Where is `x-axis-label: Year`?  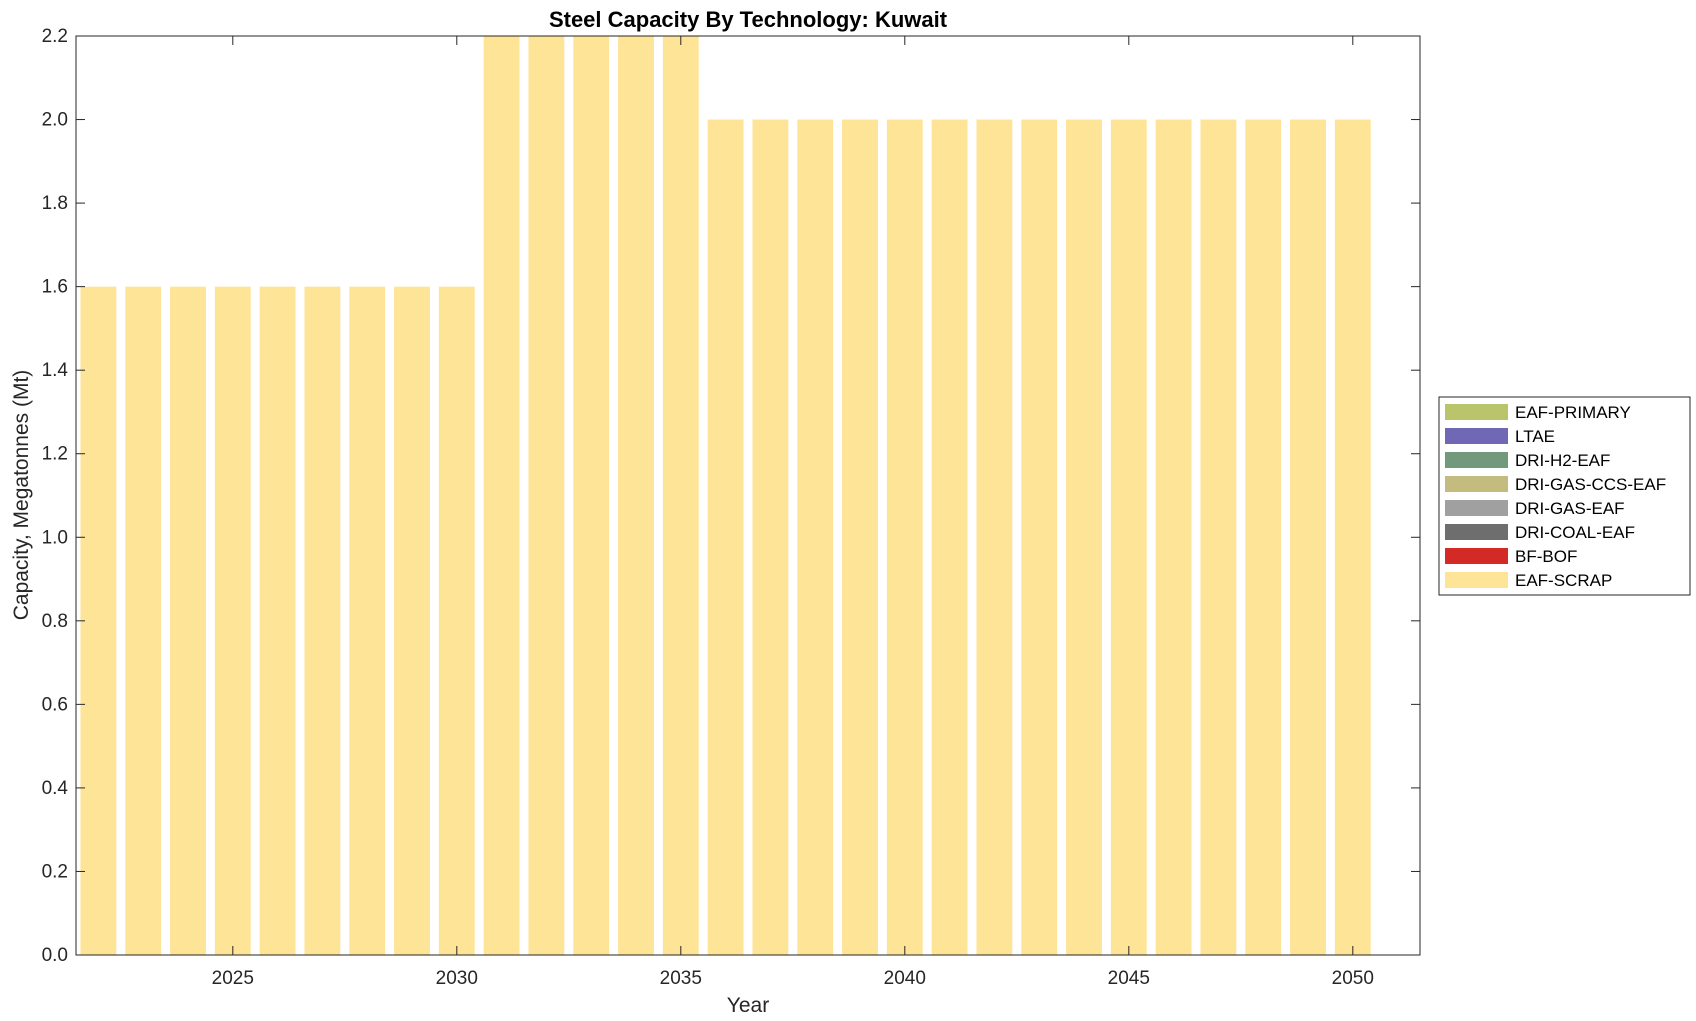 x-axis-label: Year is located at coordinates (748, 1005).